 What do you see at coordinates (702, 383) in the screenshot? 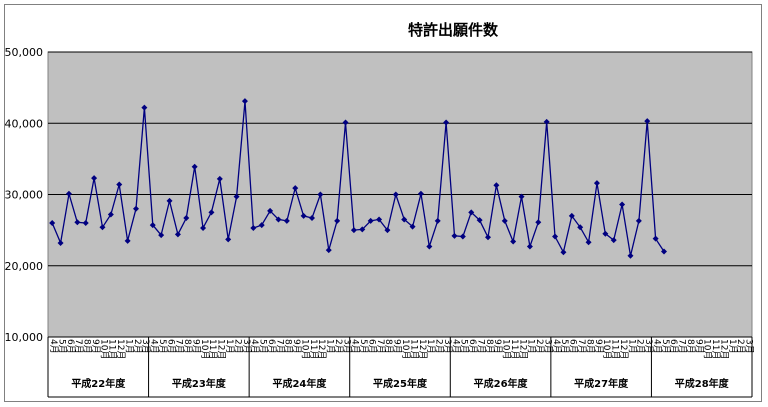
I see `fiscal-year-label: 平成28年度` at bounding box center [702, 383].